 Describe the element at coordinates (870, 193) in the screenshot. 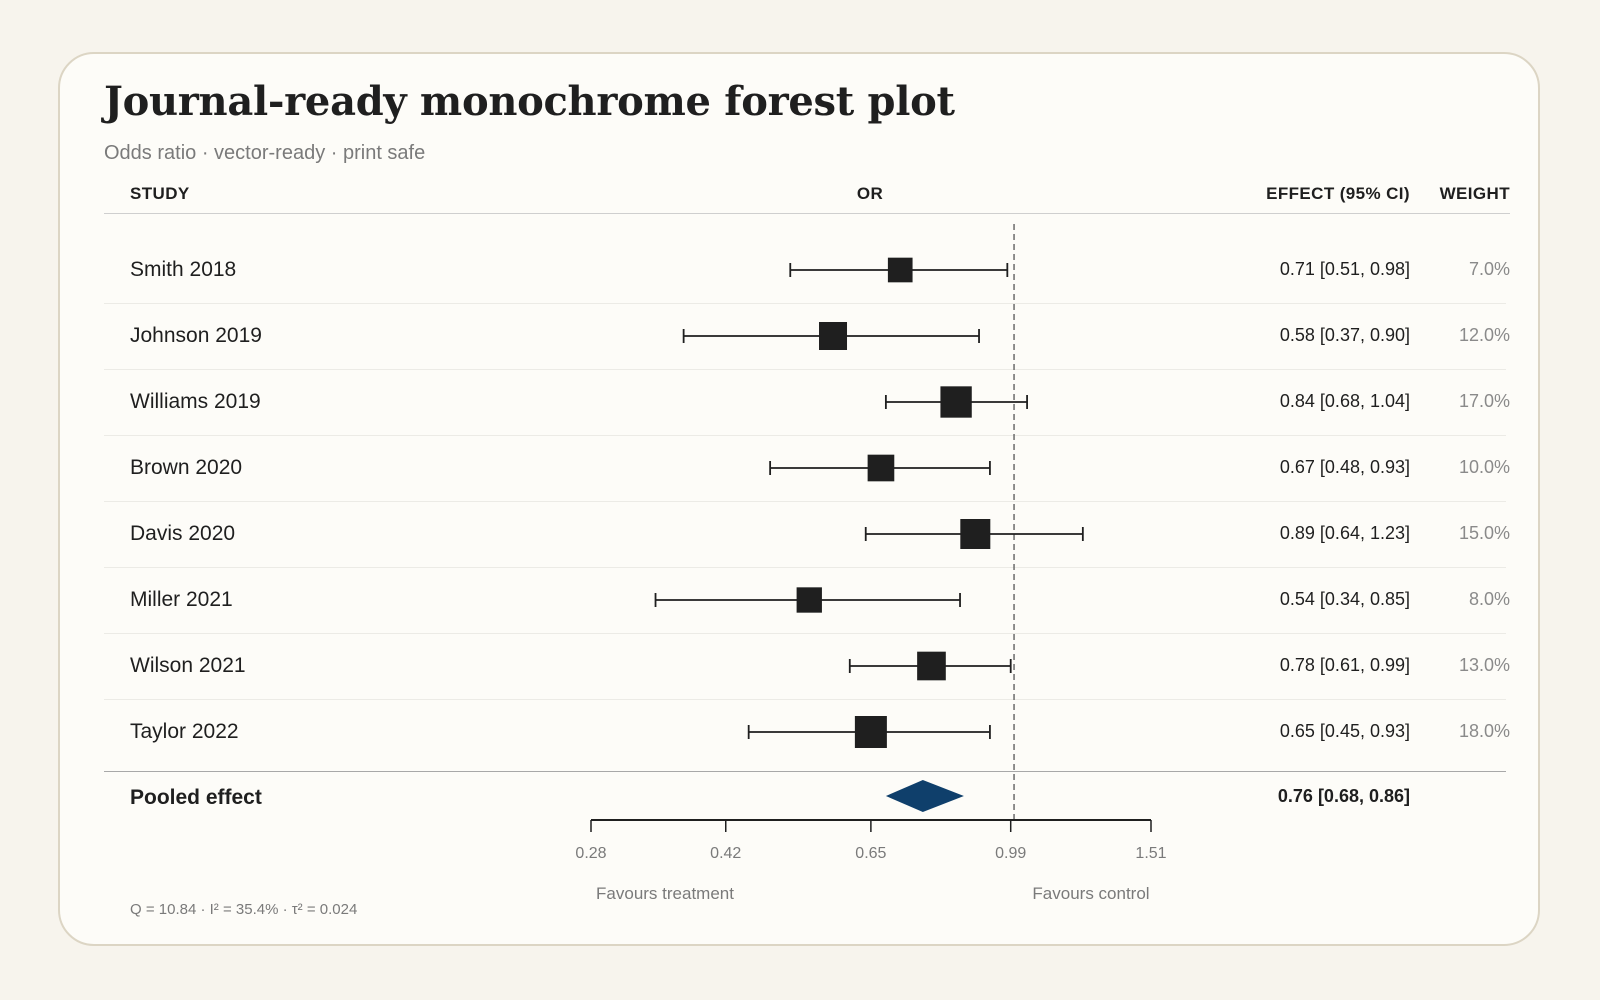

I see `header-or: OR` at that location.